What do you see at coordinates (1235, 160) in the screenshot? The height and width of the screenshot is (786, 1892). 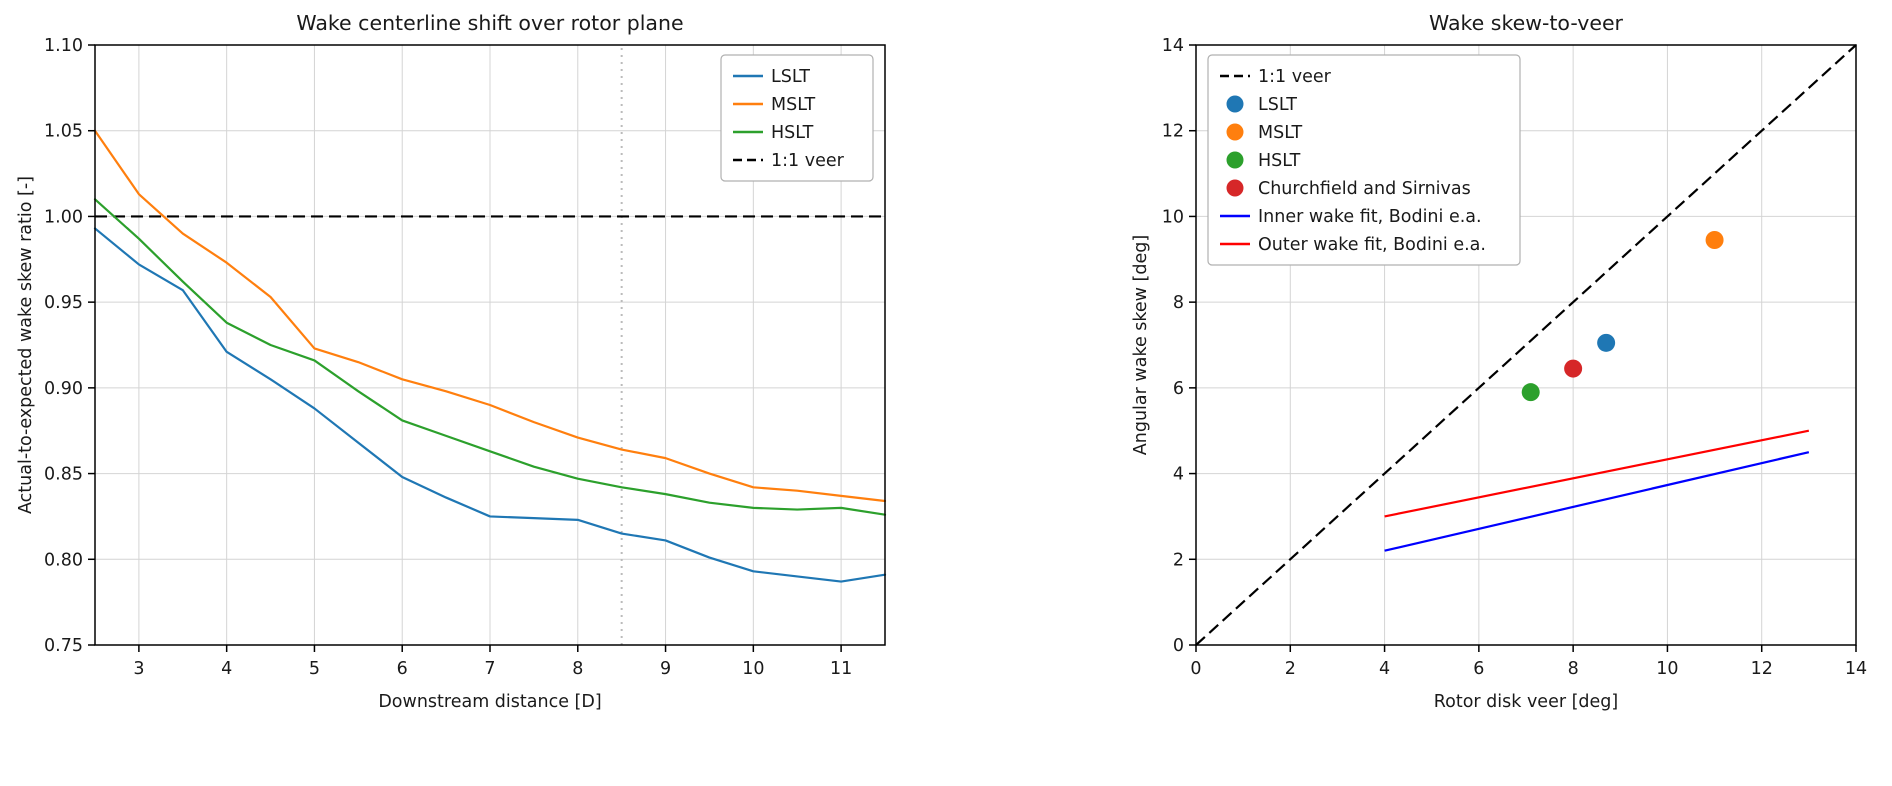 I see `legend-marker-hslt` at bounding box center [1235, 160].